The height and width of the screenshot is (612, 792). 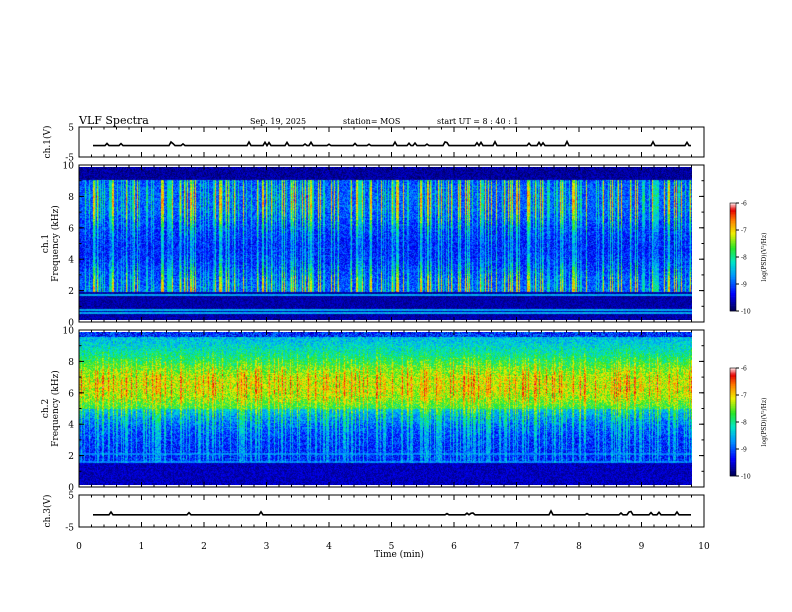 I want to click on ch1-spectrogram-channel-label: ch.1, so click(x=46, y=243).